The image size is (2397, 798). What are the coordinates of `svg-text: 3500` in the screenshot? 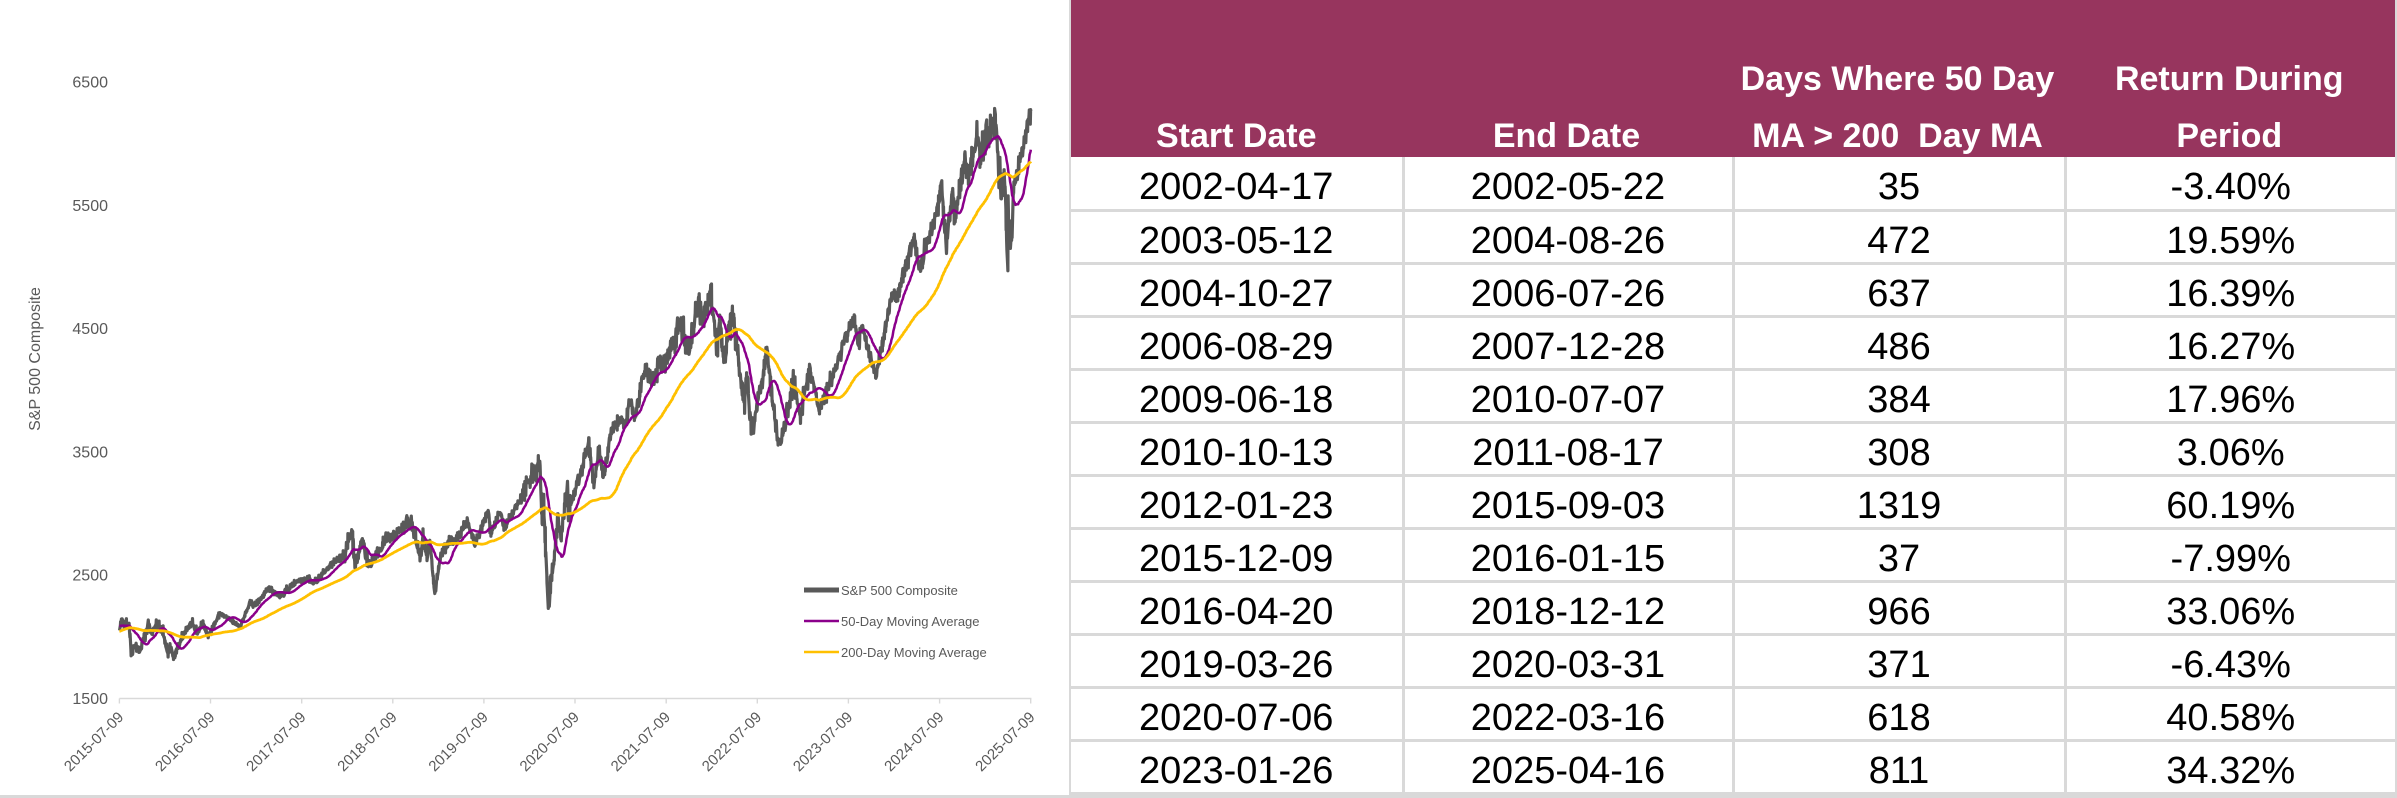 It's located at (90, 452).